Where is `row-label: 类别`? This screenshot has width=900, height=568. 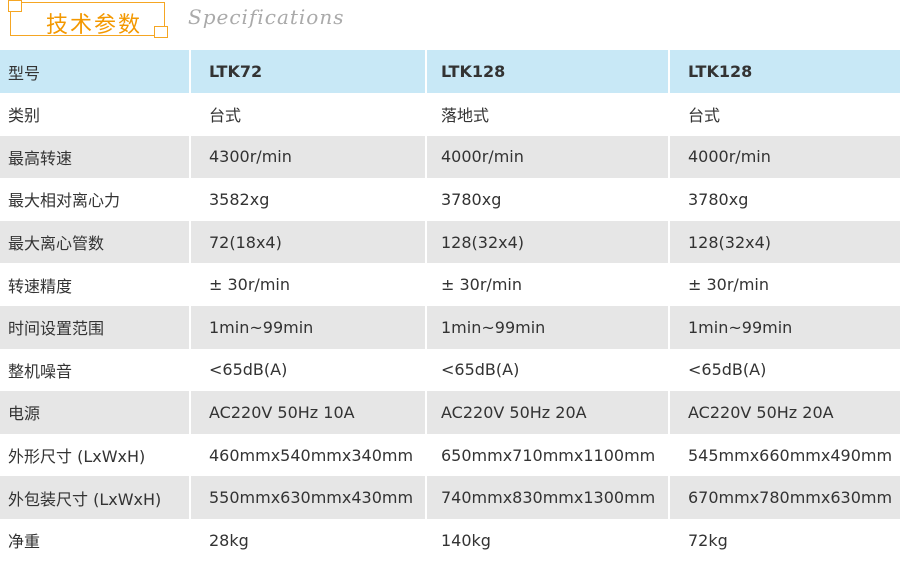
row-label: 类别 is located at coordinates (95, 114).